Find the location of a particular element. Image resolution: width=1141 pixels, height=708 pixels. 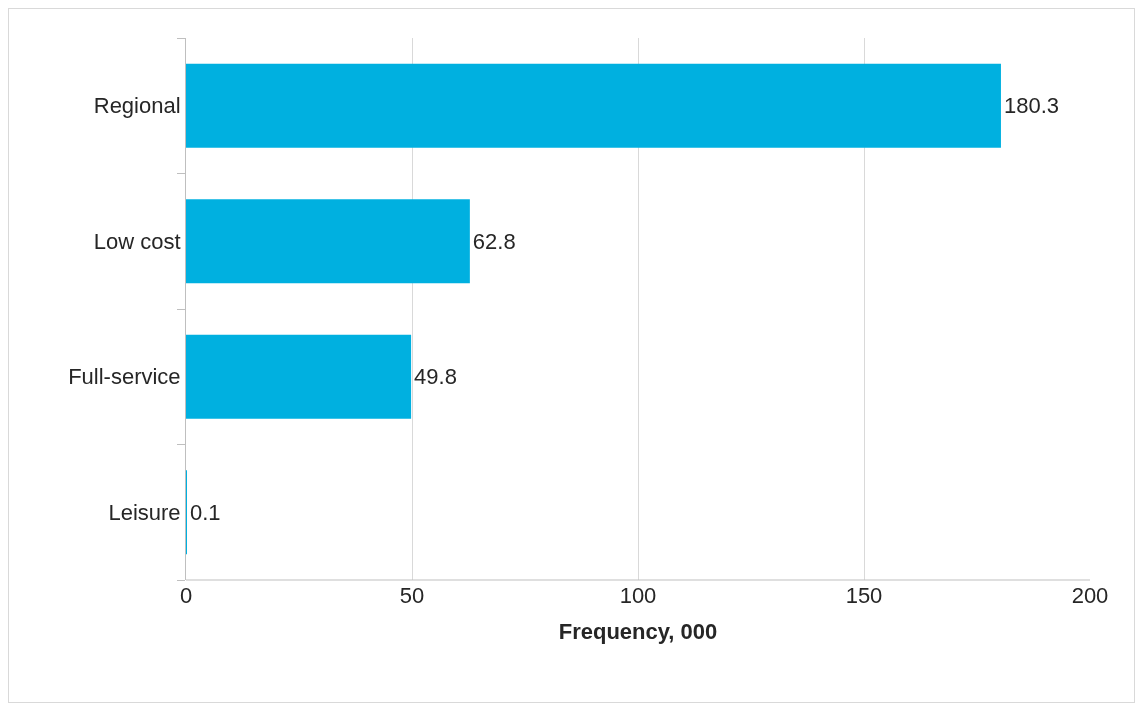

data-label: 180.3 is located at coordinates (1031, 106).